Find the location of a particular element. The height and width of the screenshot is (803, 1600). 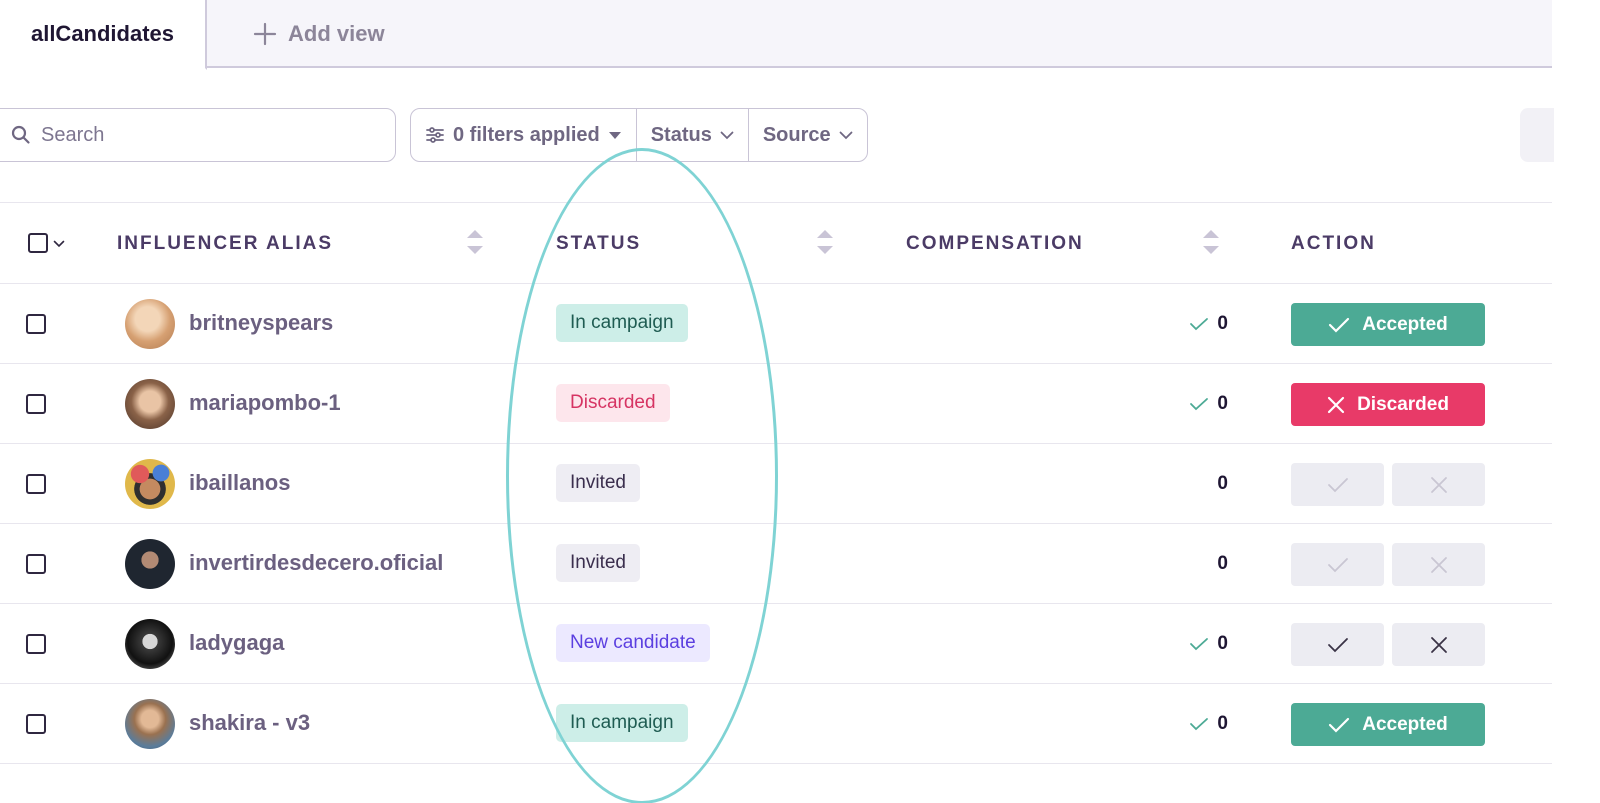

header-action: ACTION is located at coordinates (1333, 243).